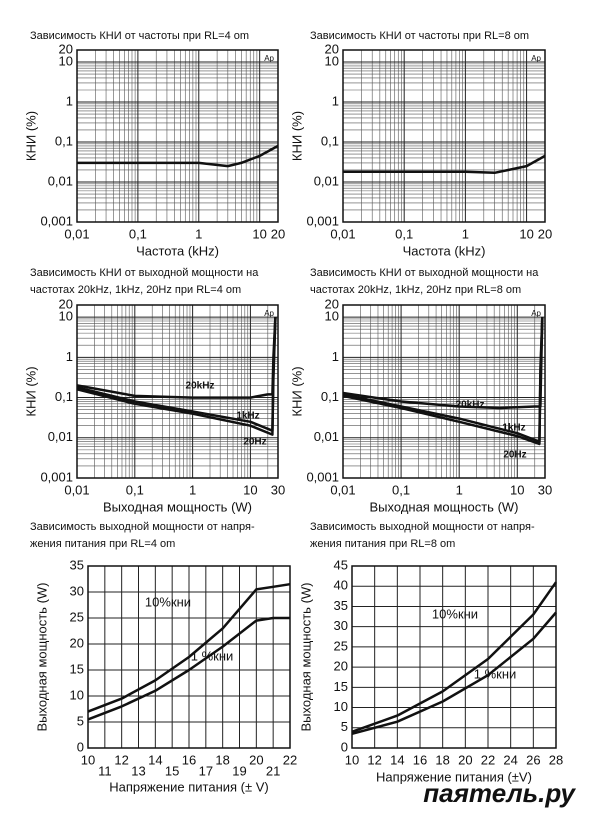 Image resolution: width=590 pixels, height=815 pixels. I want to click on x-tick-label: 24, so click(510, 759).